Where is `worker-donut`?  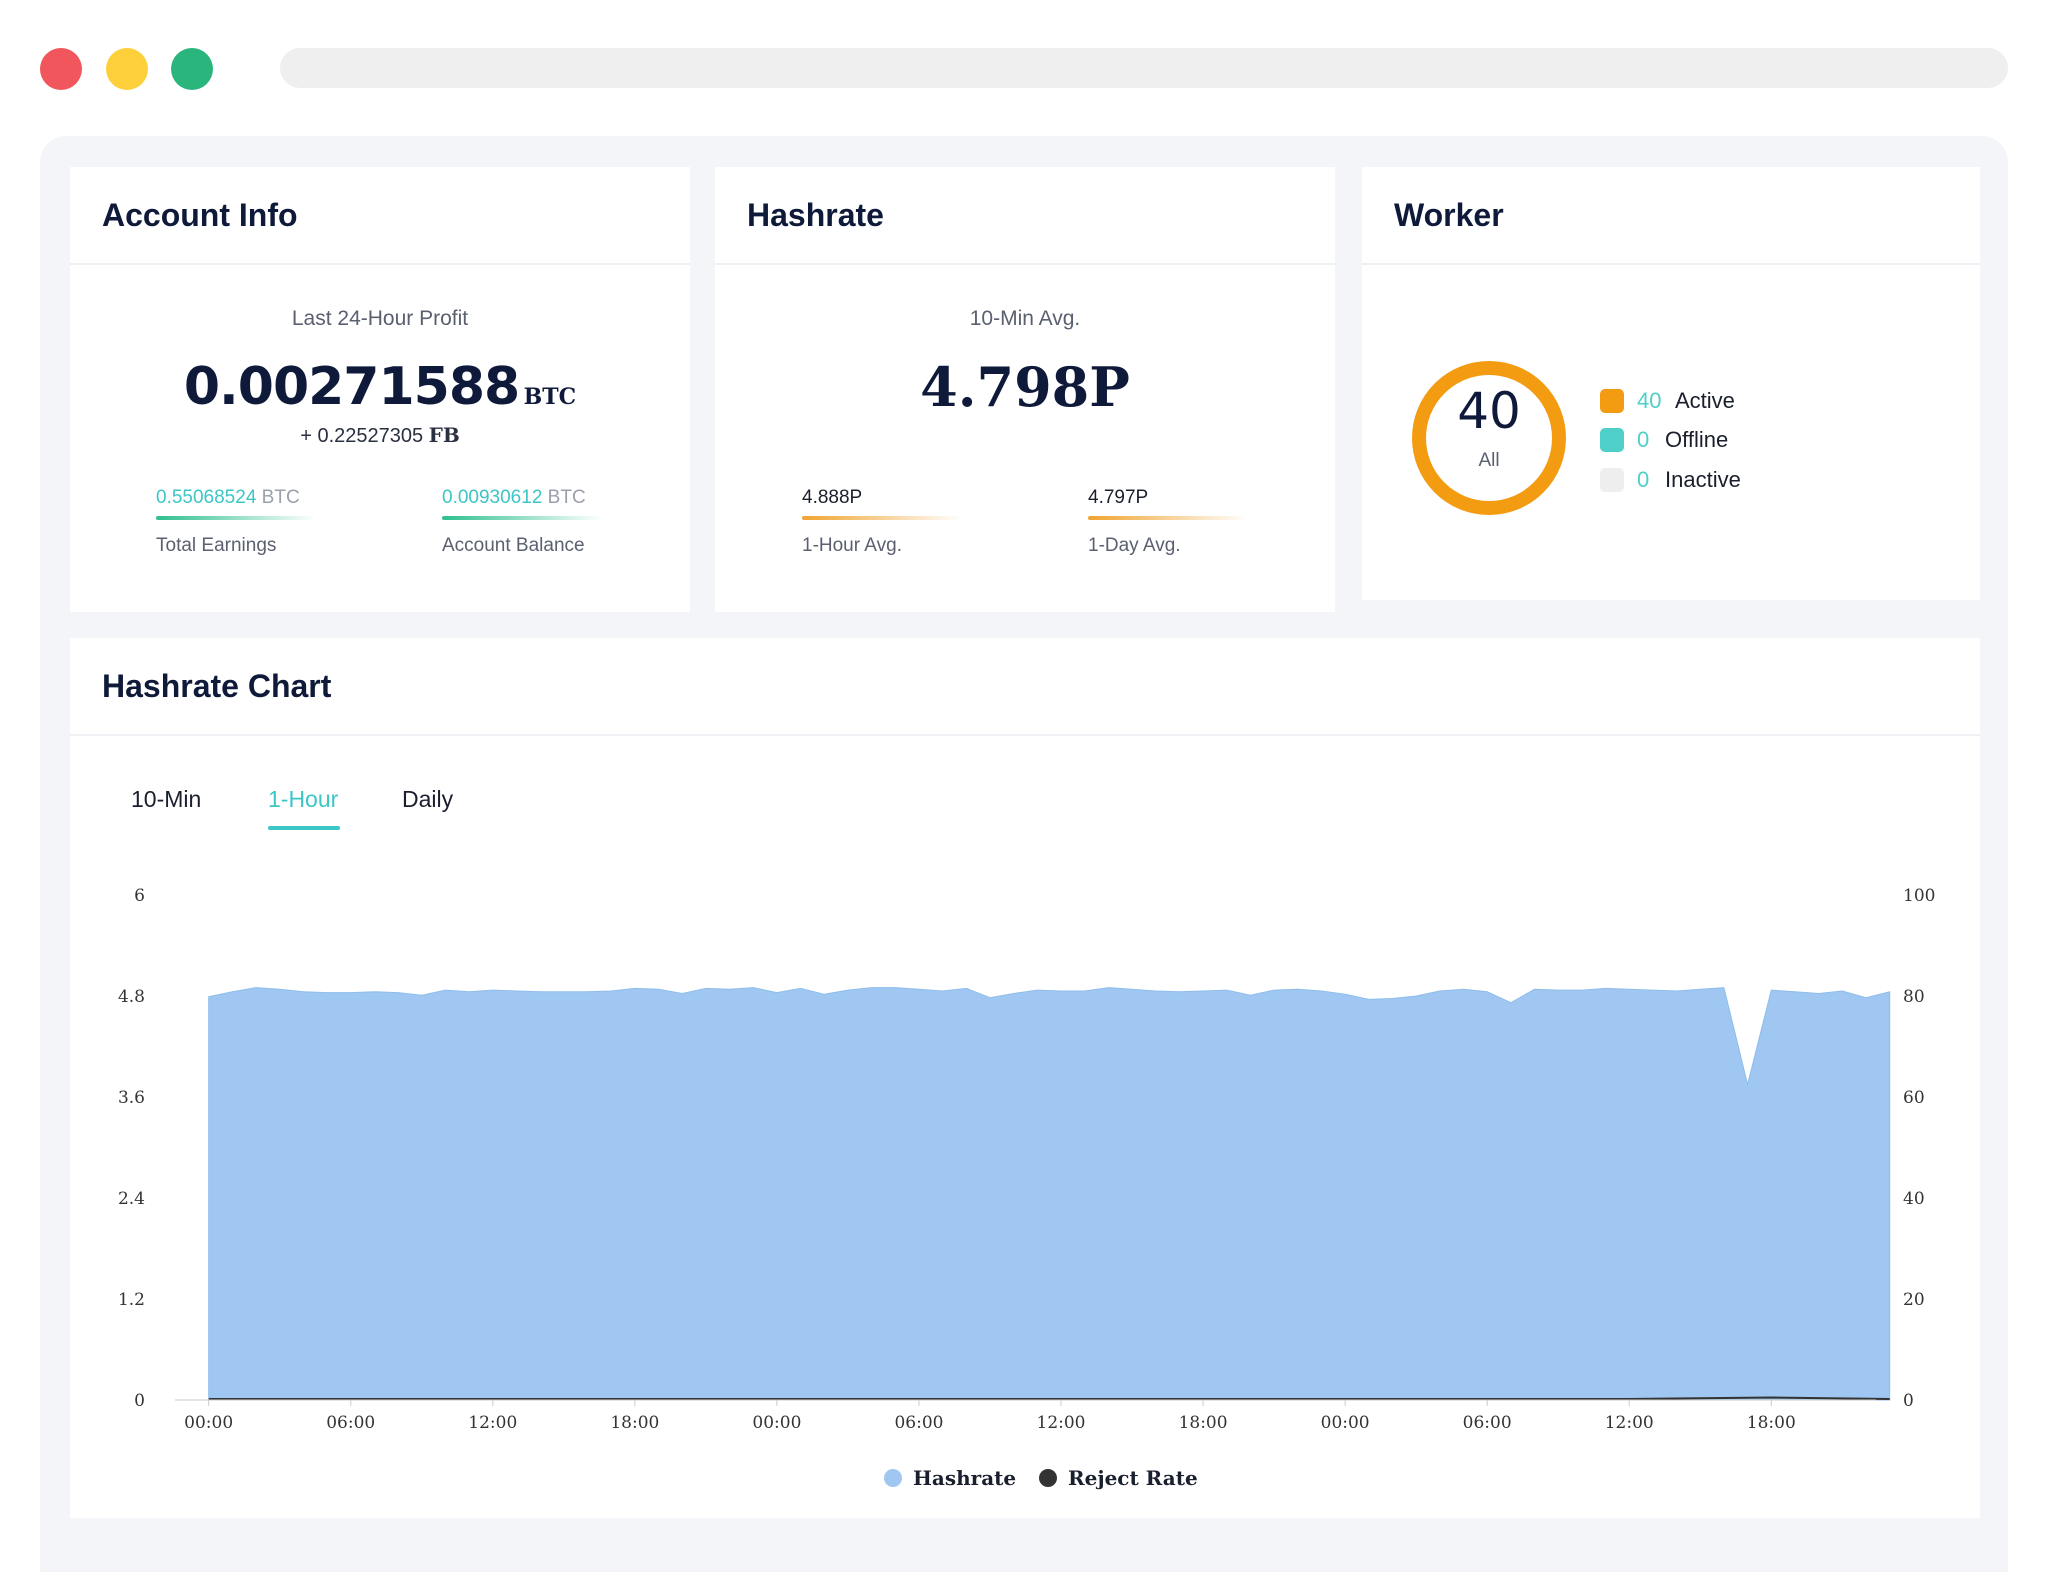
worker-donut is located at coordinates (1489, 438).